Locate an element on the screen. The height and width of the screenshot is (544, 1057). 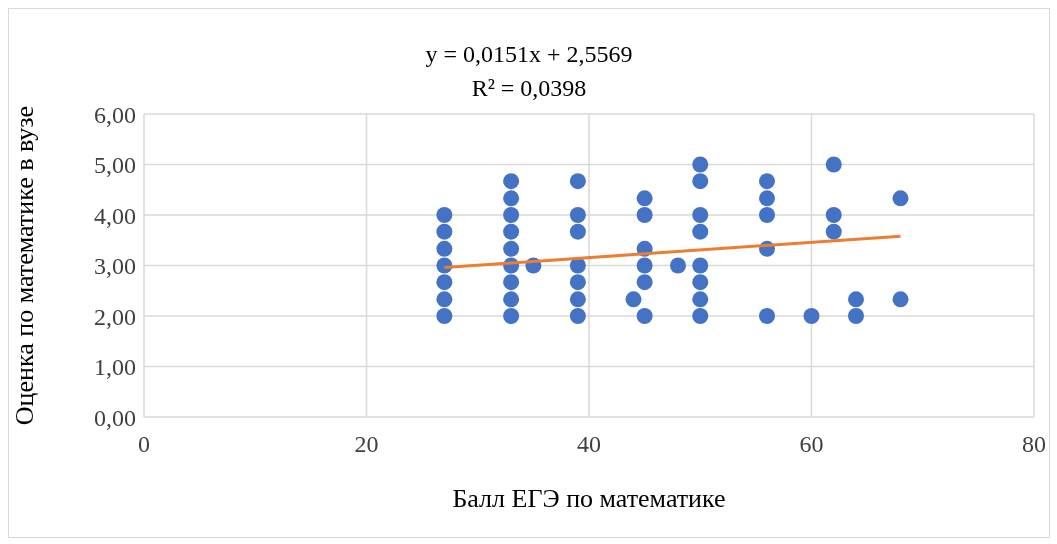
x-axis-title: Балл ЕГЭ по математике is located at coordinates (589, 498).